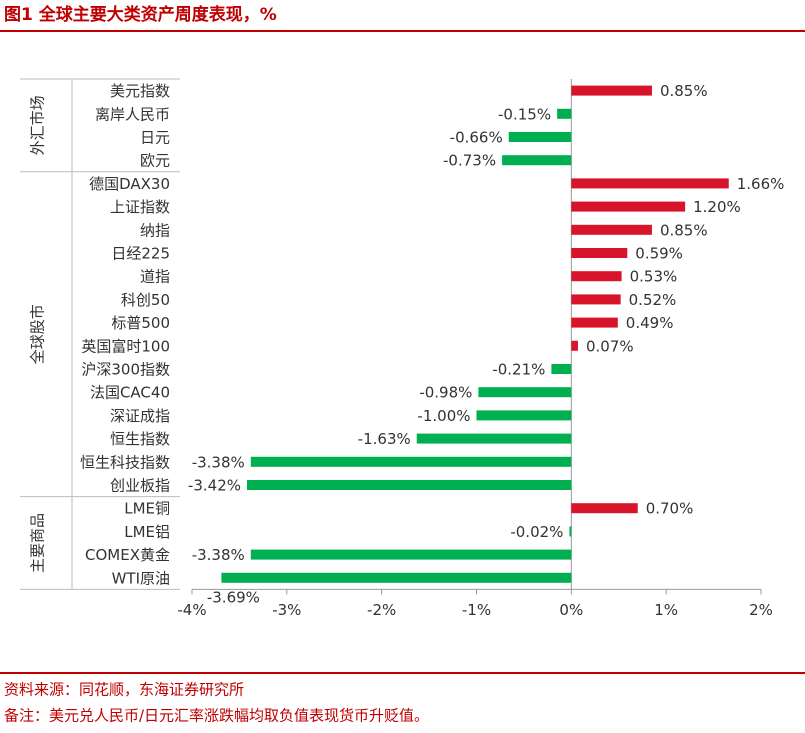  I want to click on y-tick-label: 道指, so click(155, 277).